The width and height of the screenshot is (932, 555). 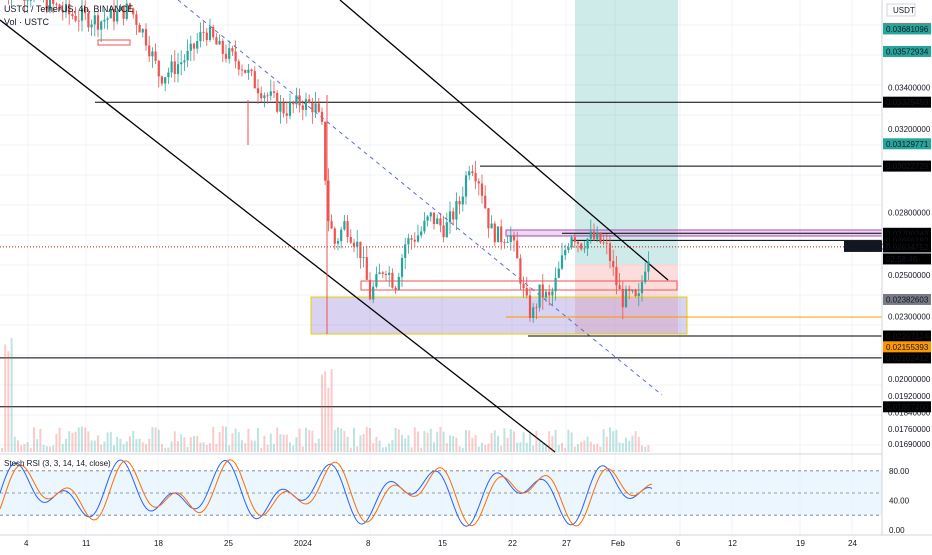 What do you see at coordinates (907, 240) in the screenshot?
I see `price-label-7: 0.02666182` at bounding box center [907, 240].